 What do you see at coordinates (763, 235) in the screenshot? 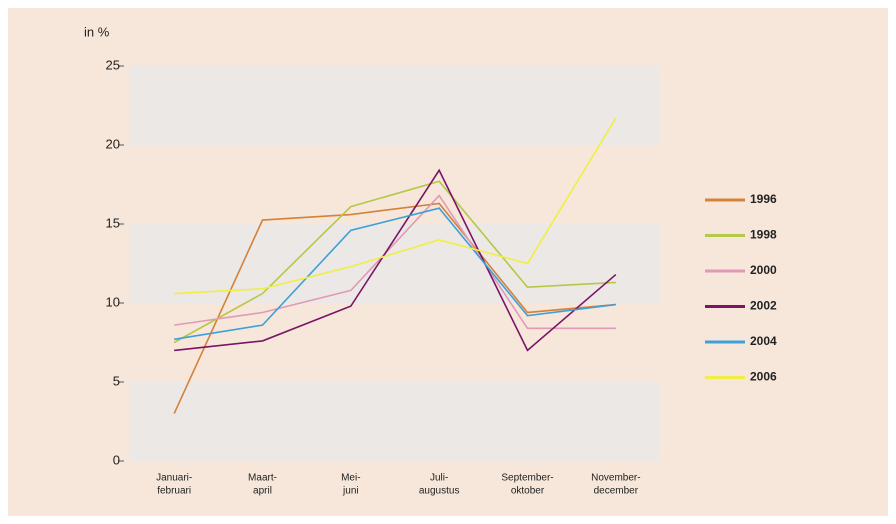
I see `legend-label: 1998` at bounding box center [763, 235].